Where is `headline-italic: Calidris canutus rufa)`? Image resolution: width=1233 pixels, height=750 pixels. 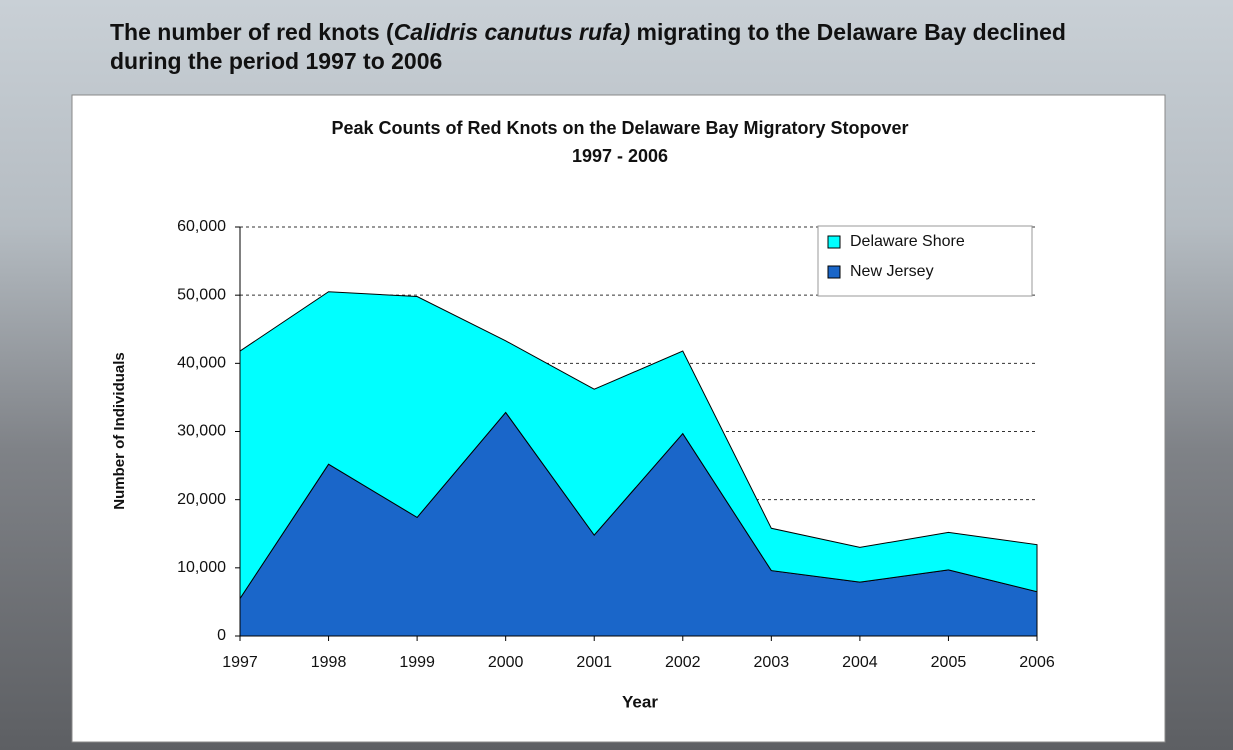
headline-italic: Calidris canutus rufa) is located at coordinates (512, 32).